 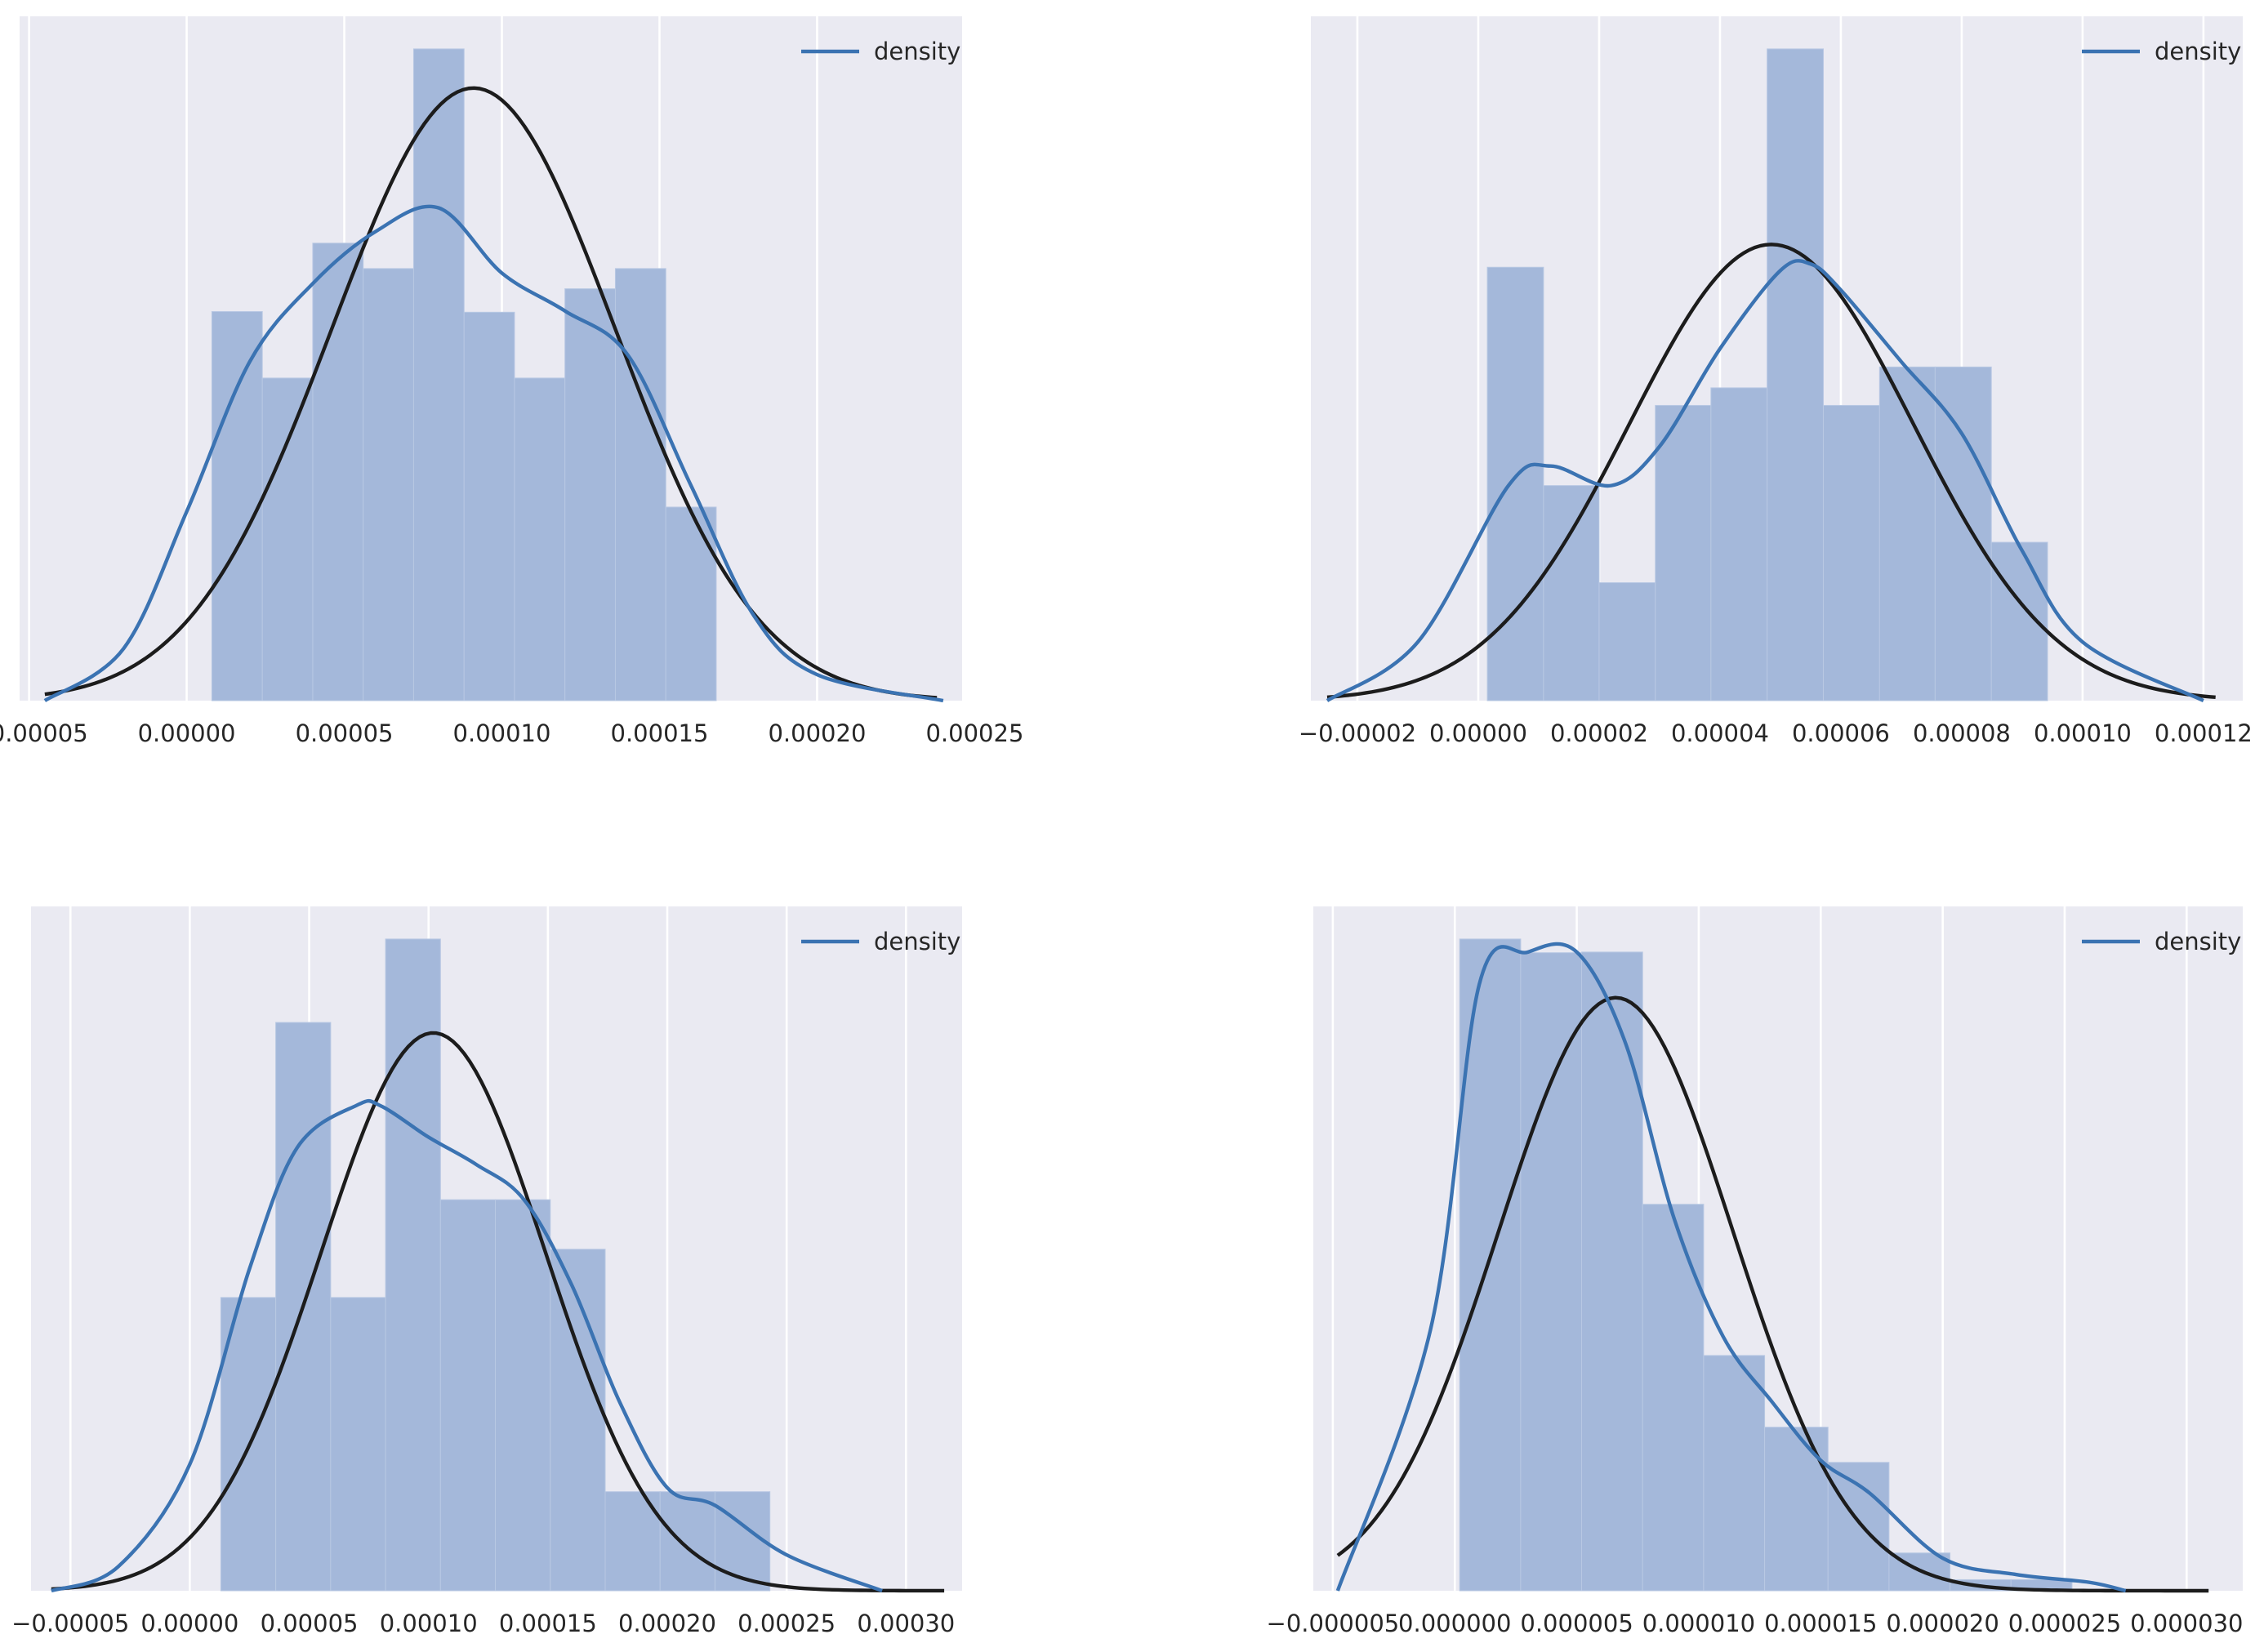 What do you see at coordinates (1962, 733) in the screenshot?
I see `x-tick-label: 0.00008` at bounding box center [1962, 733].